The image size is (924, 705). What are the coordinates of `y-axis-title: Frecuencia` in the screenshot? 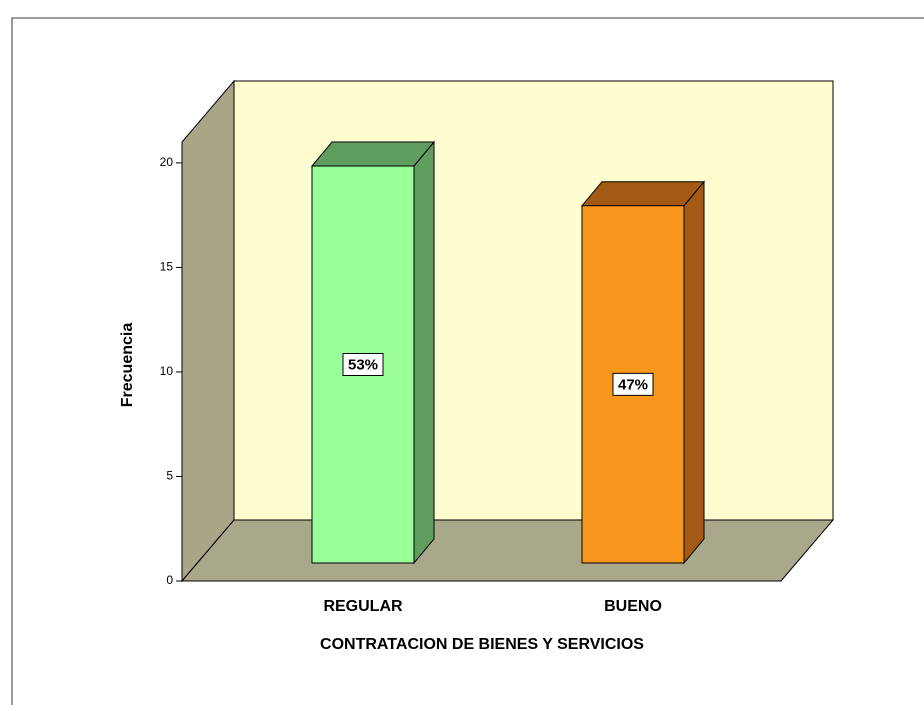 It's located at (127, 365).